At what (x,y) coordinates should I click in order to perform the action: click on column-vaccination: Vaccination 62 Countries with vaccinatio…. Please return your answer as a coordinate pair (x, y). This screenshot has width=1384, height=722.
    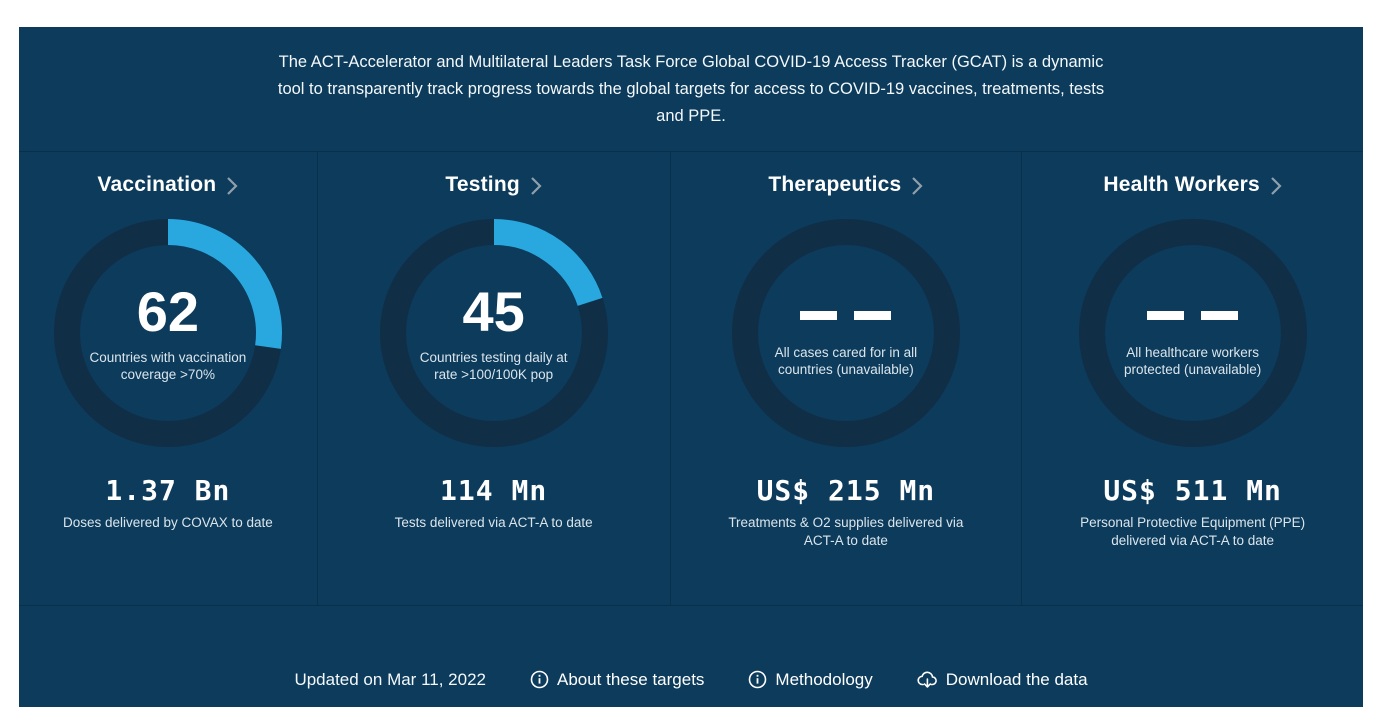
    Looking at the image, I should click on (168, 378).